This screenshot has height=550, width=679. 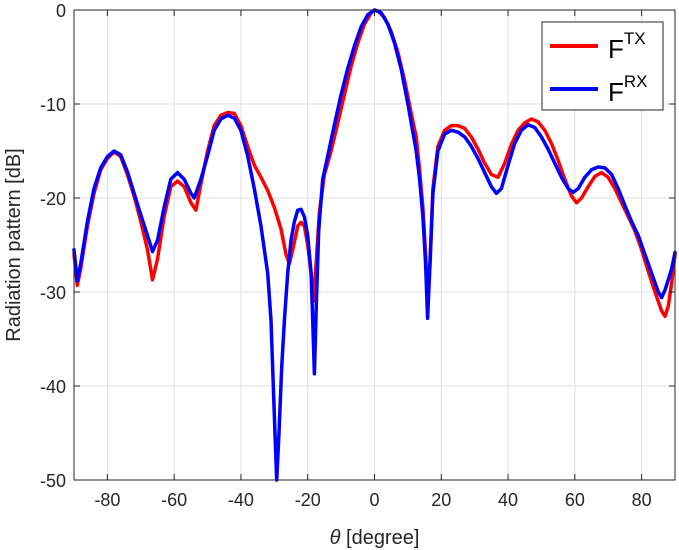 I want to click on x-axis-label: θ [degree], so click(x=375, y=538).